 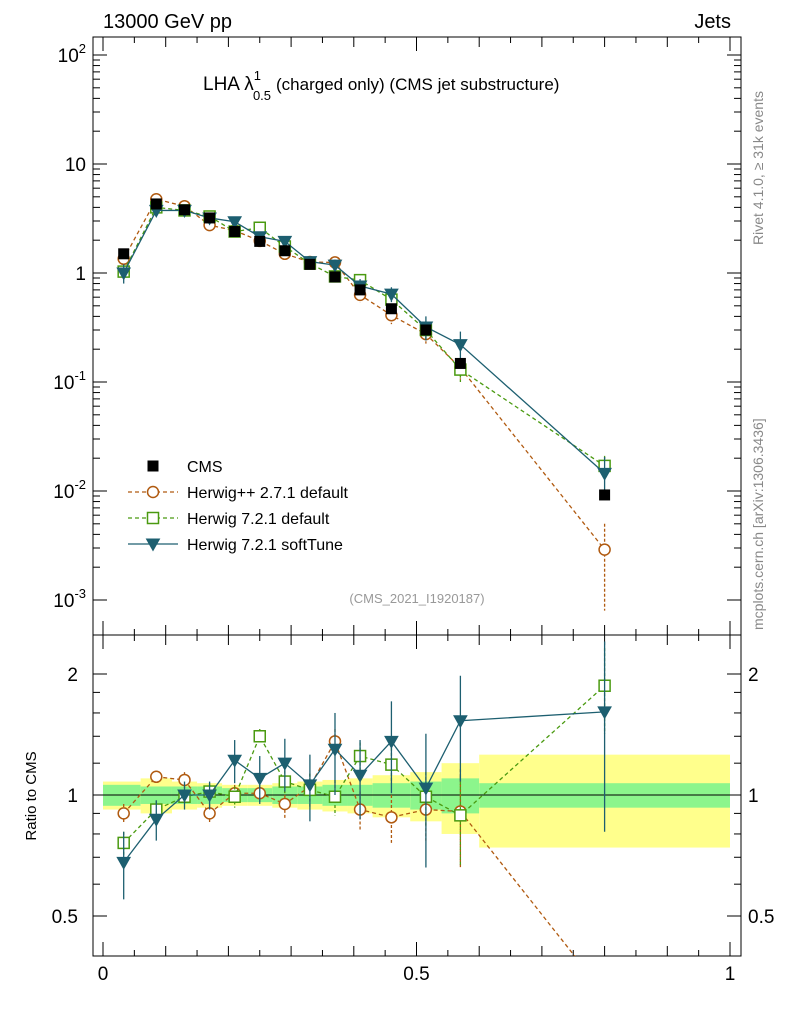 What do you see at coordinates (730, 974) in the screenshot?
I see `xtick-label-2: 1` at bounding box center [730, 974].